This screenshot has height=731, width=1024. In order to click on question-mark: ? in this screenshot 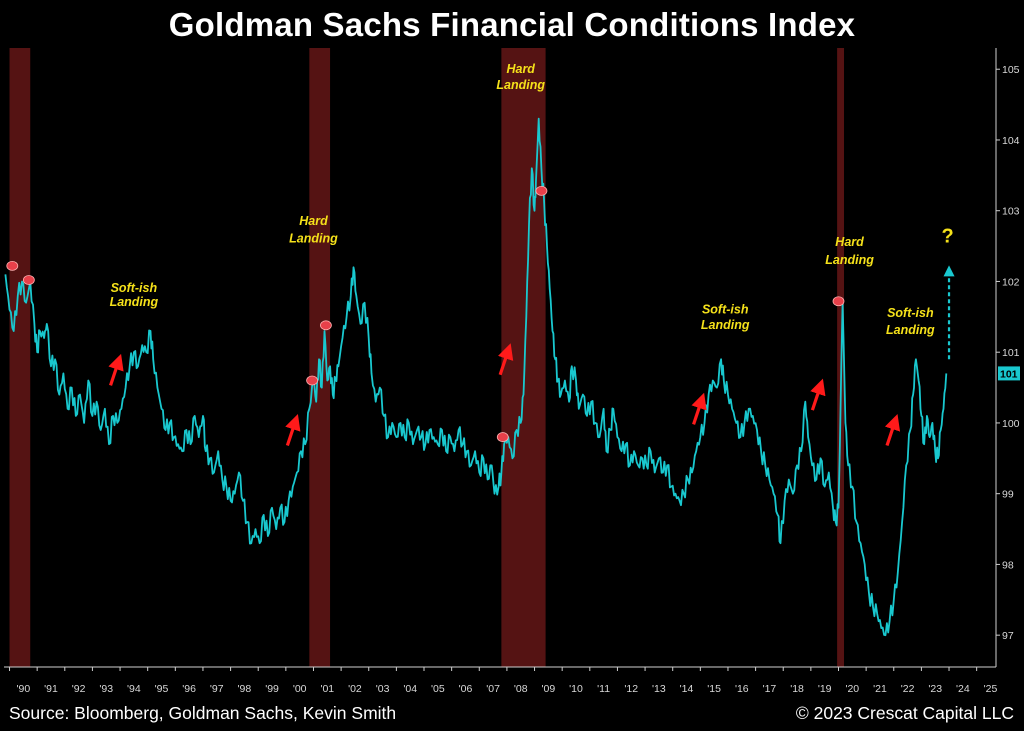, I will do `click(948, 237)`.